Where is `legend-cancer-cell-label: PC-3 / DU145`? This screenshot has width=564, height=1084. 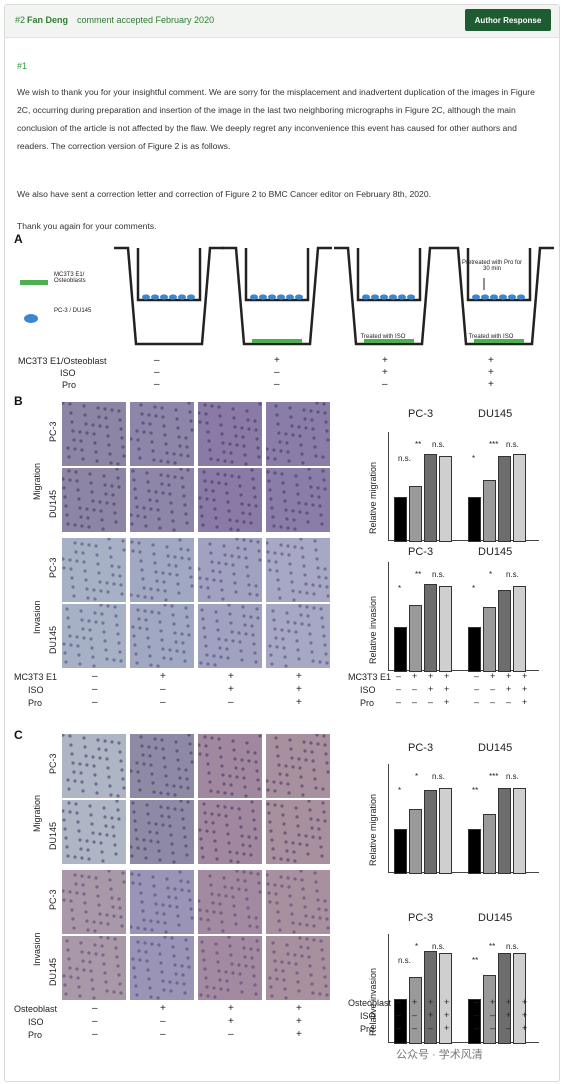
legend-cancer-cell-label: PC-3 / DU145 is located at coordinates (73, 311).